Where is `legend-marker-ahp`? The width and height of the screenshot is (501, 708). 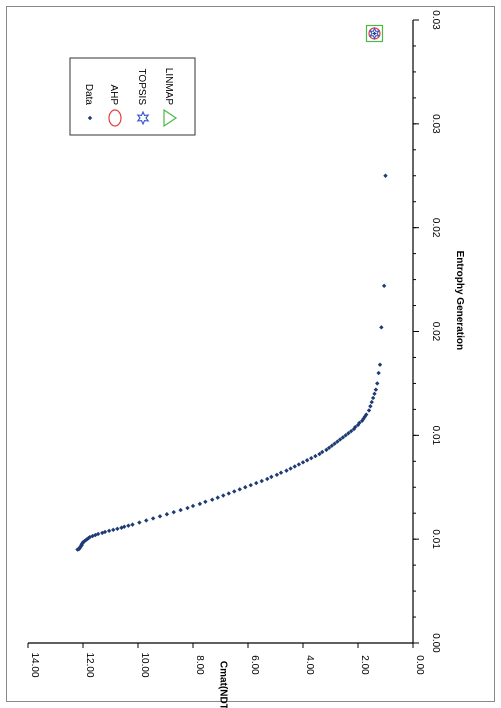 legend-marker-ahp is located at coordinates (115, 118).